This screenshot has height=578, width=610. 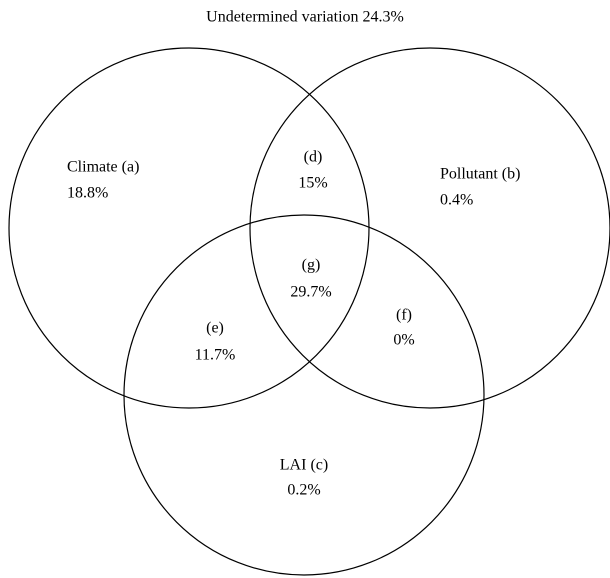 What do you see at coordinates (215, 355) in the screenshot?
I see `region-value: 11.7%` at bounding box center [215, 355].